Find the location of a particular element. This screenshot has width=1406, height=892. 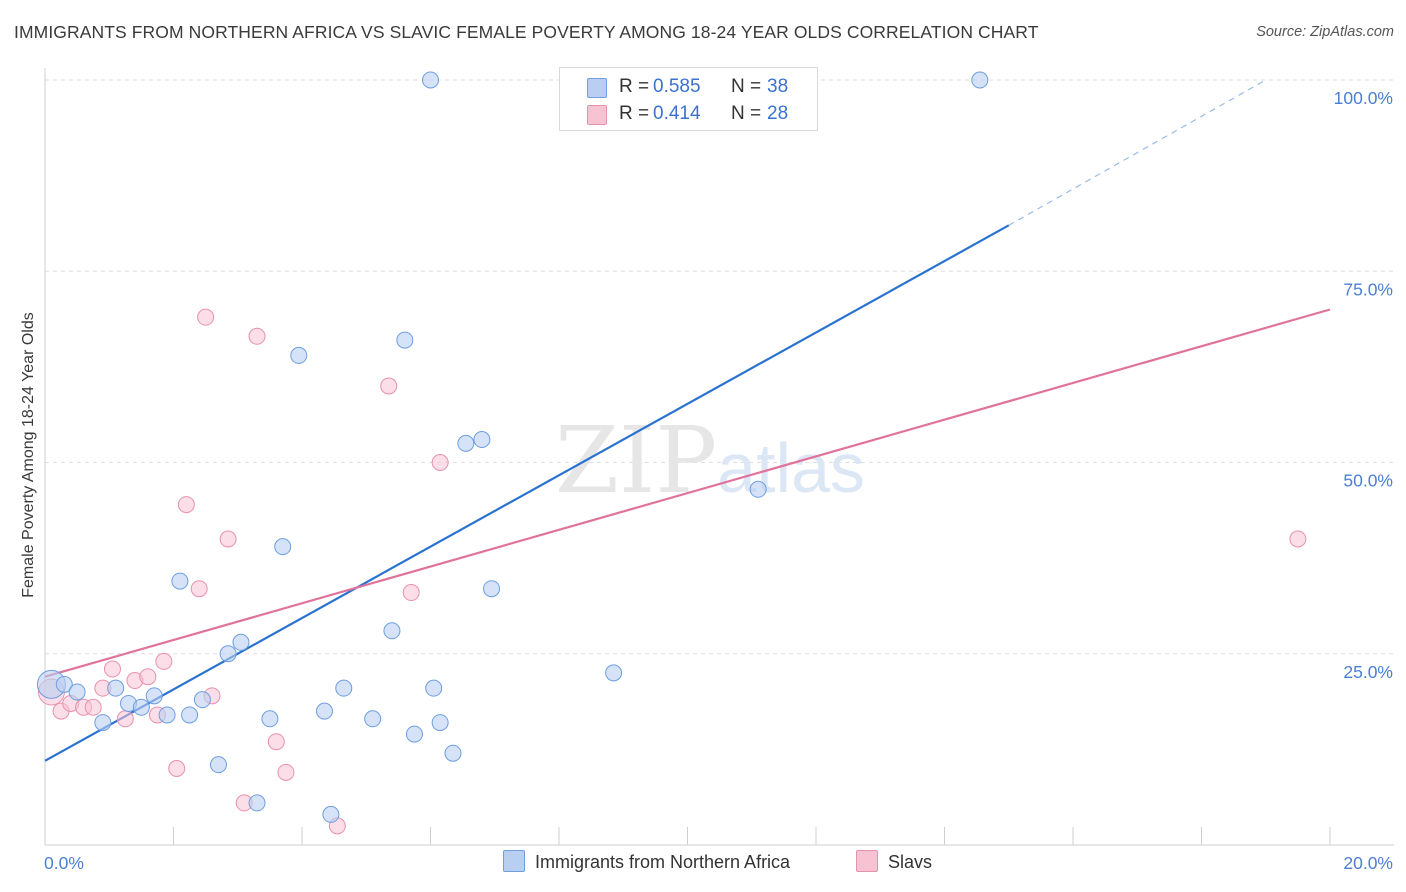

legend-n-value: 28 is located at coordinates (778, 113).